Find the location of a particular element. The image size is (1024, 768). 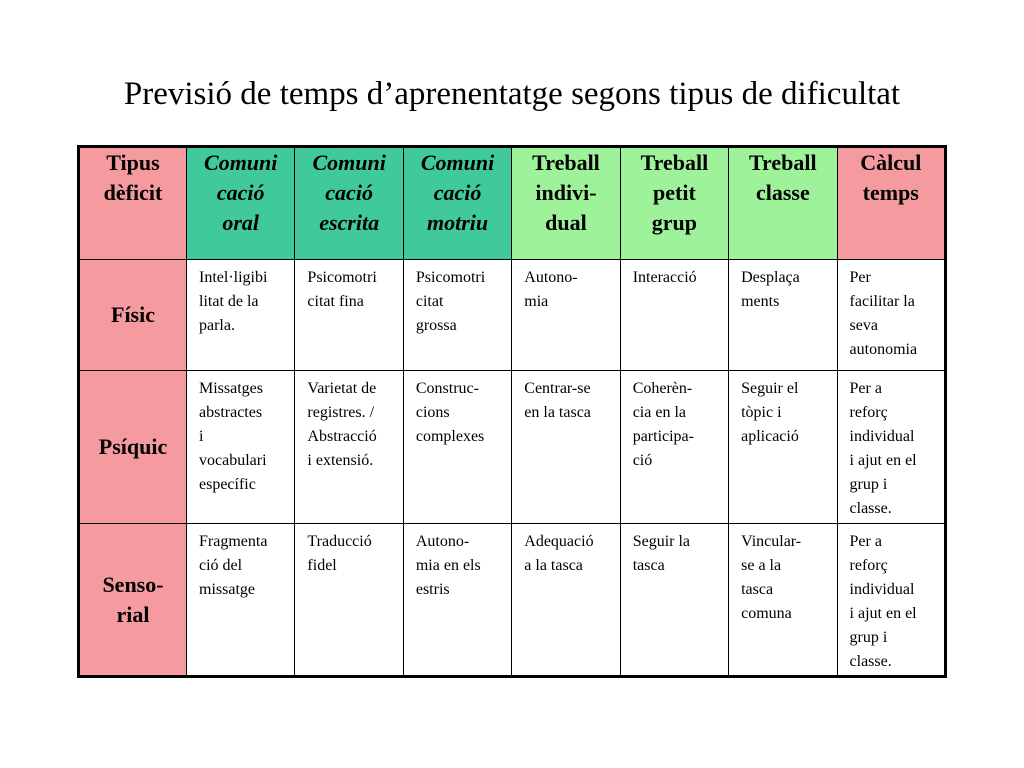

table-cell: Seguir la tasca is located at coordinates (674, 600).